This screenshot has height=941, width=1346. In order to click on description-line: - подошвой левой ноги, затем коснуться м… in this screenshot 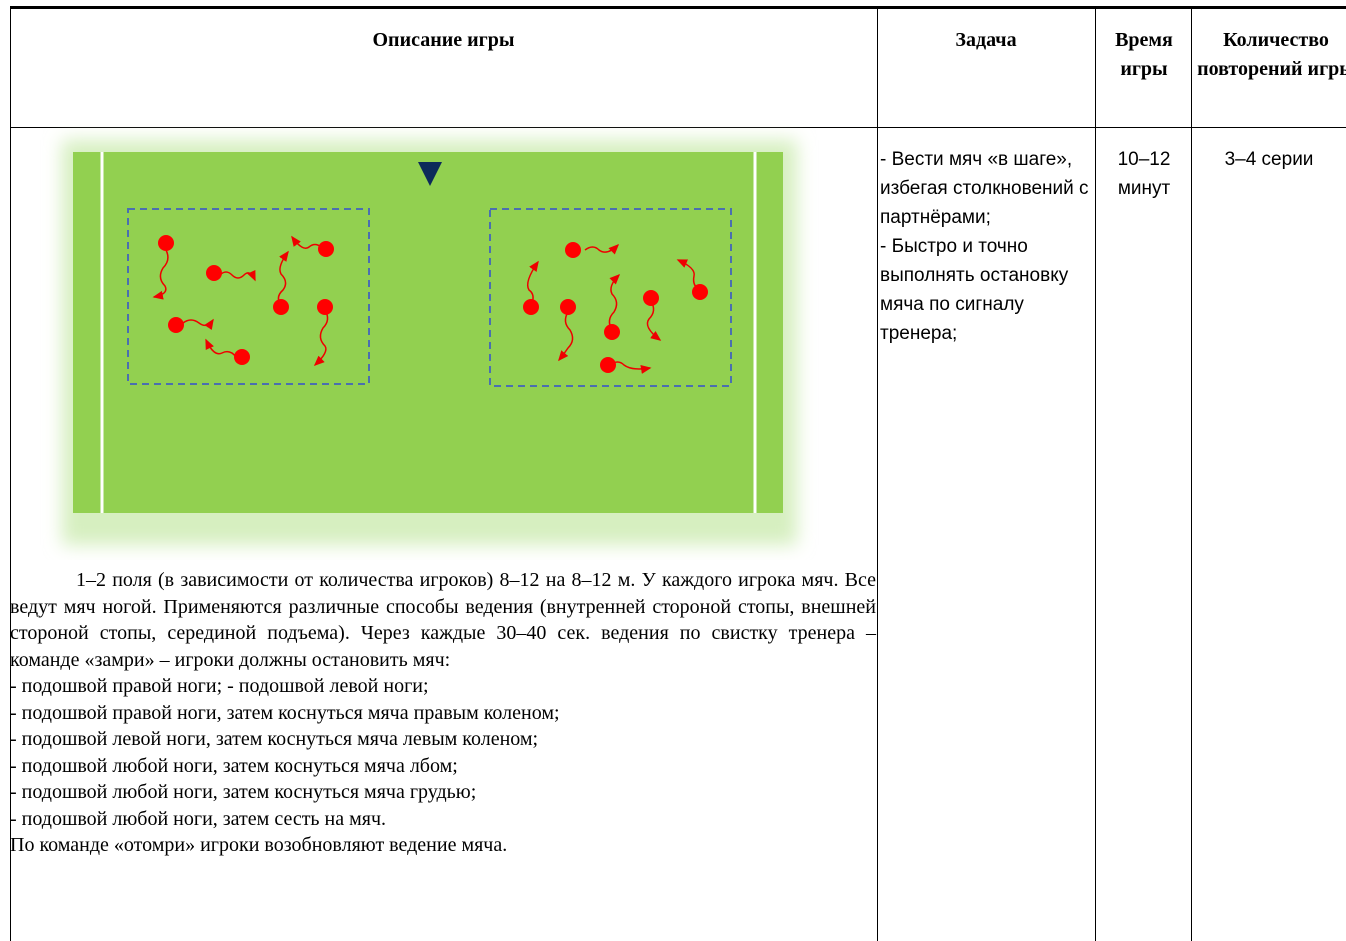, I will do `click(274, 739)`.